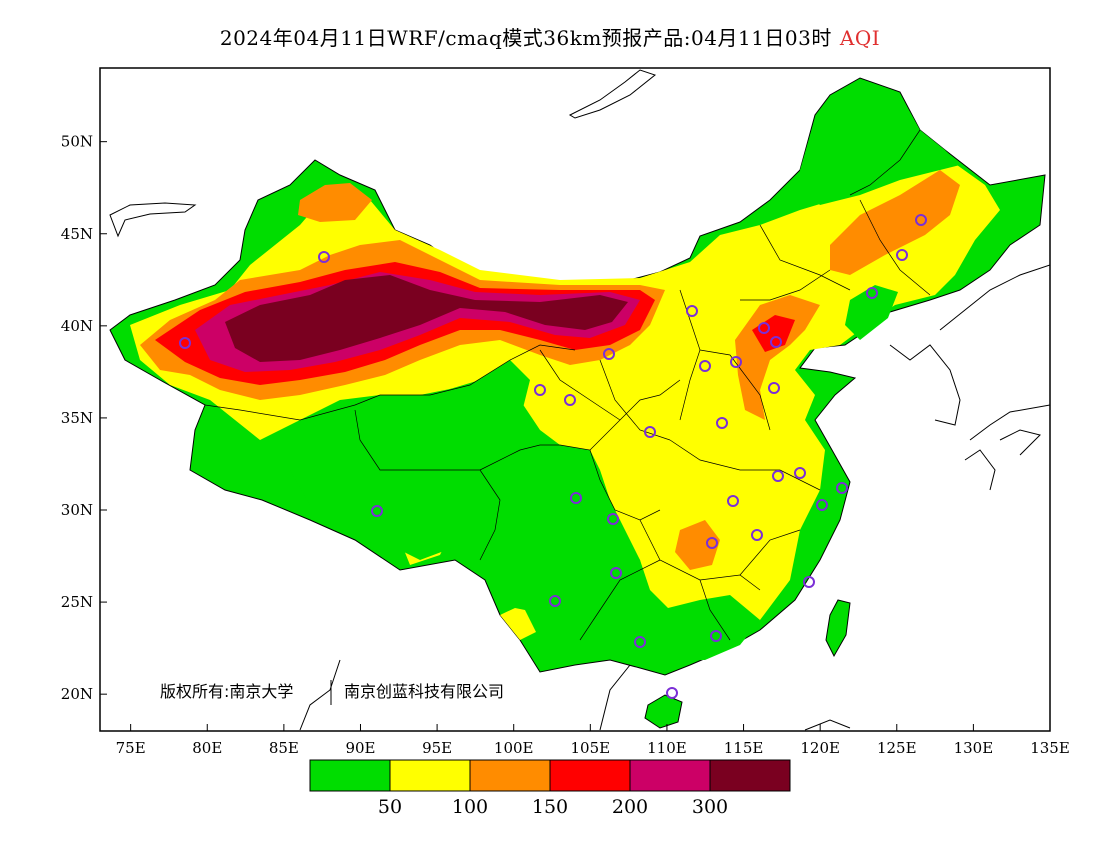 The width and height of the screenshot is (1100, 850). Describe the element at coordinates (630, 807) in the screenshot. I see `legend-label: 200` at that location.